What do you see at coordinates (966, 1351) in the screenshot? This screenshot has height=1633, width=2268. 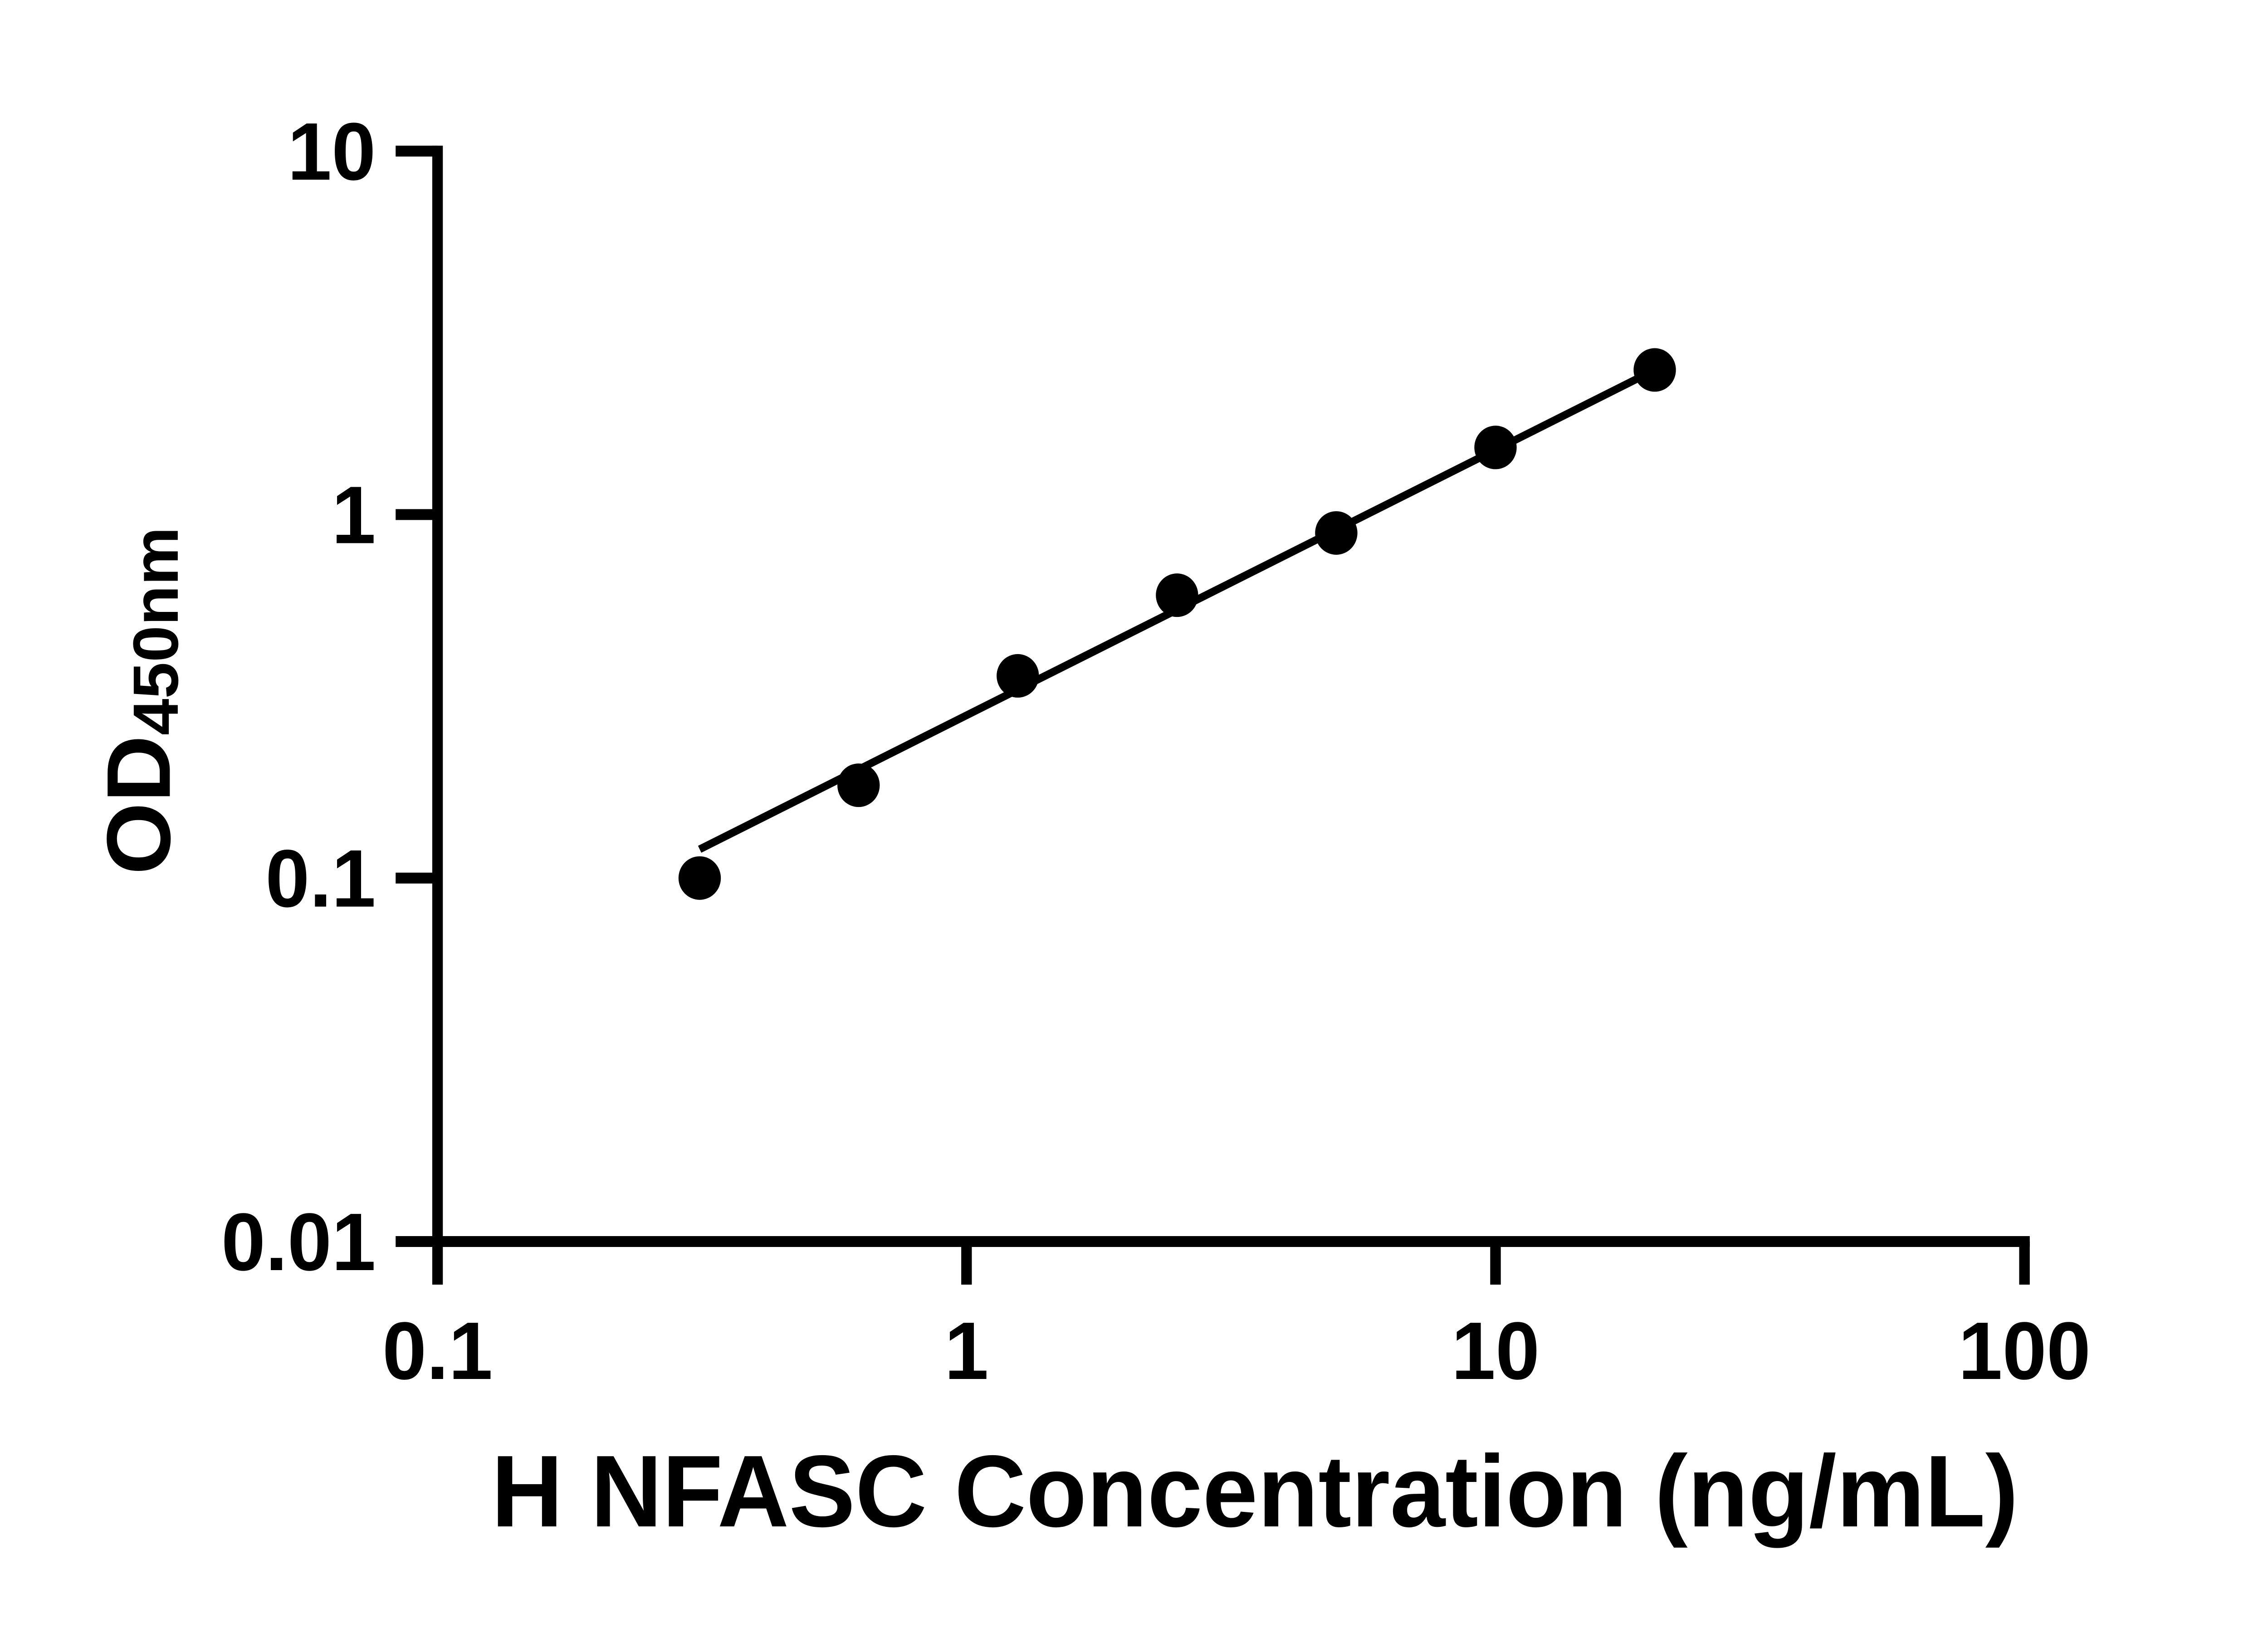 I see `x-tick-label: 1` at bounding box center [966, 1351].